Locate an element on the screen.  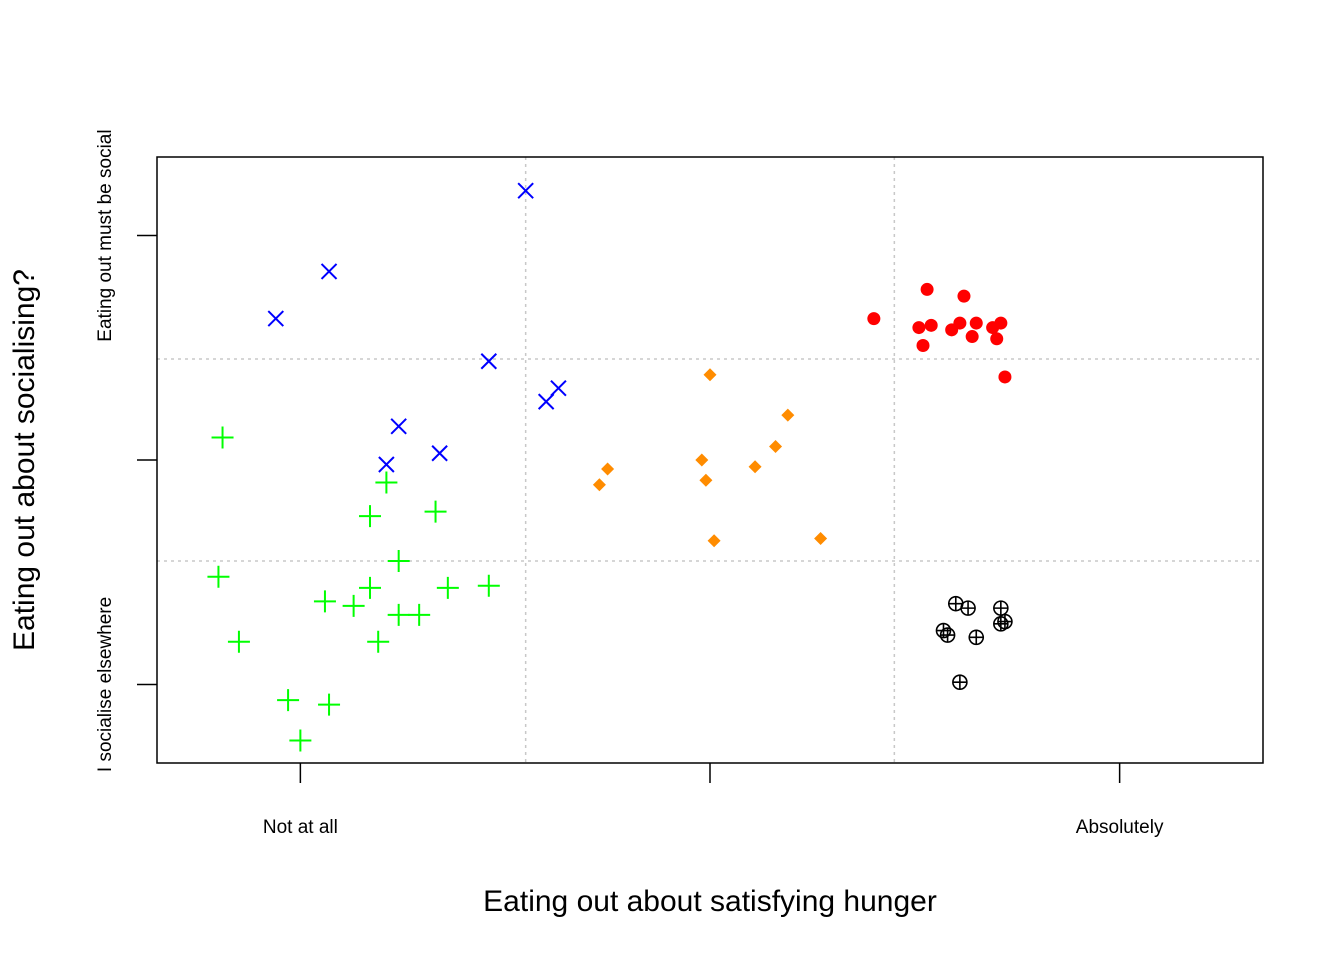
x-axis-title: Eating out about satisfying hunger is located at coordinates (710, 901).